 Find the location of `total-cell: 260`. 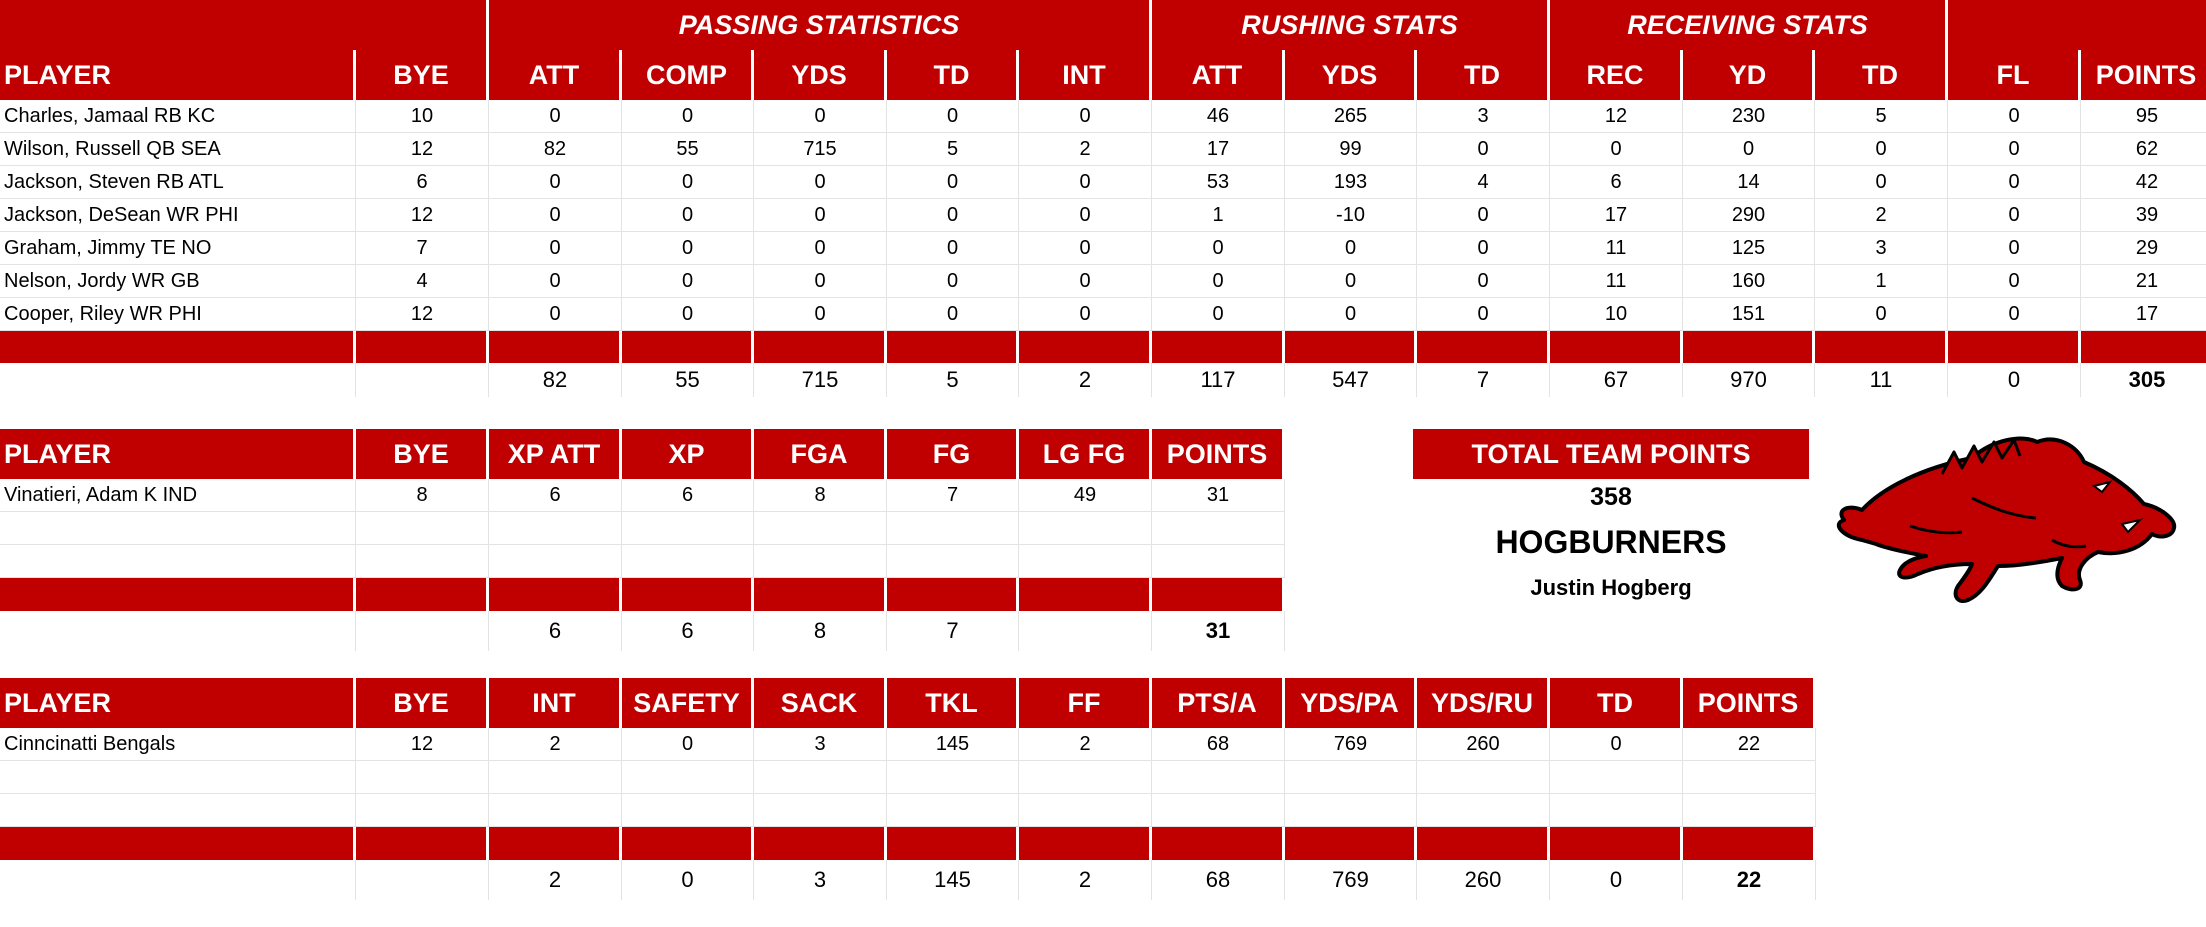

total-cell: 260 is located at coordinates (1483, 880).